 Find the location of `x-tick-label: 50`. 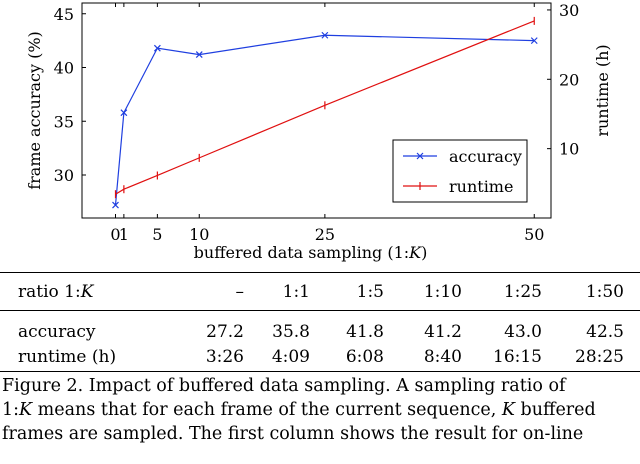

x-tick-label: 50 is located at coordinates (534, 234).